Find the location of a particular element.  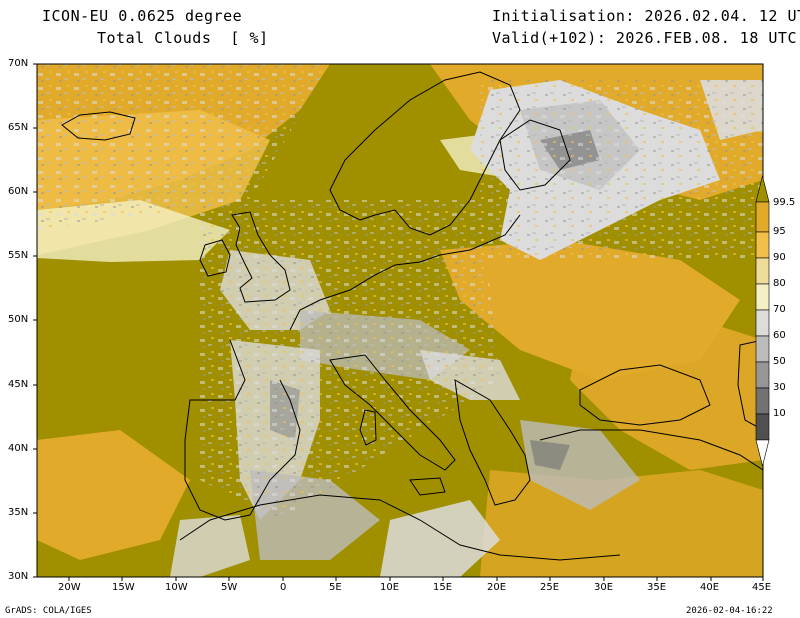

lon-label: 15E is located at coordinates (443, 587).